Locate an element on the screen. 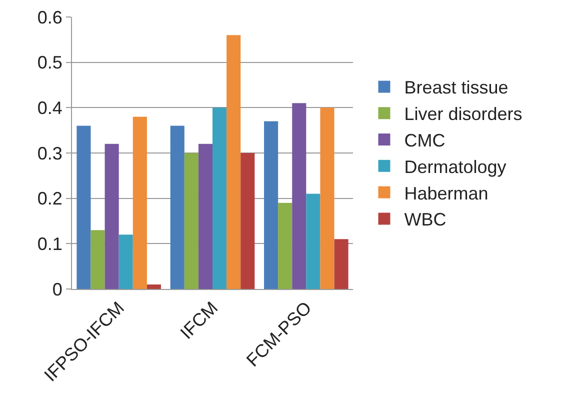 The height and width of the screenshot is (420, 587). legend-label: WBC is located at coordinates (425, 220).